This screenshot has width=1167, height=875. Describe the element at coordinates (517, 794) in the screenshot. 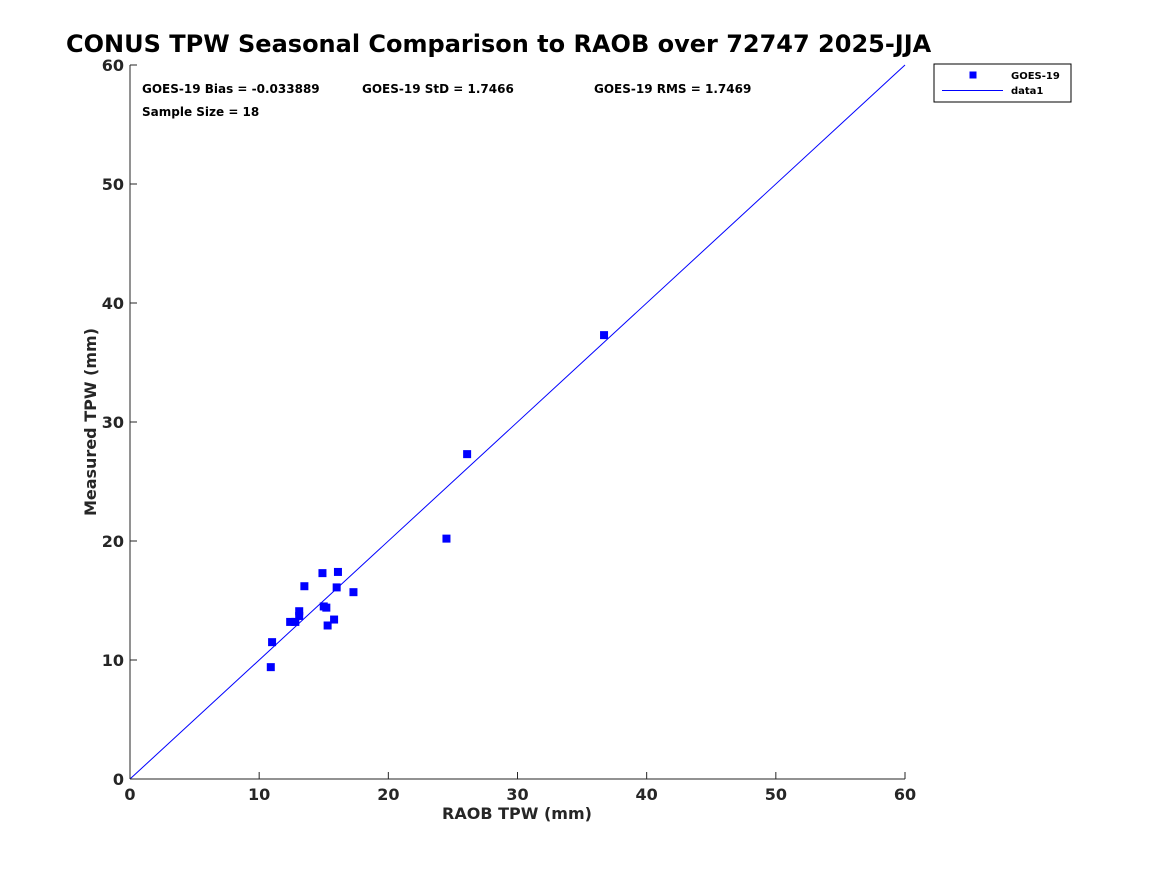

I see `x-tick-label: 30` at that location.